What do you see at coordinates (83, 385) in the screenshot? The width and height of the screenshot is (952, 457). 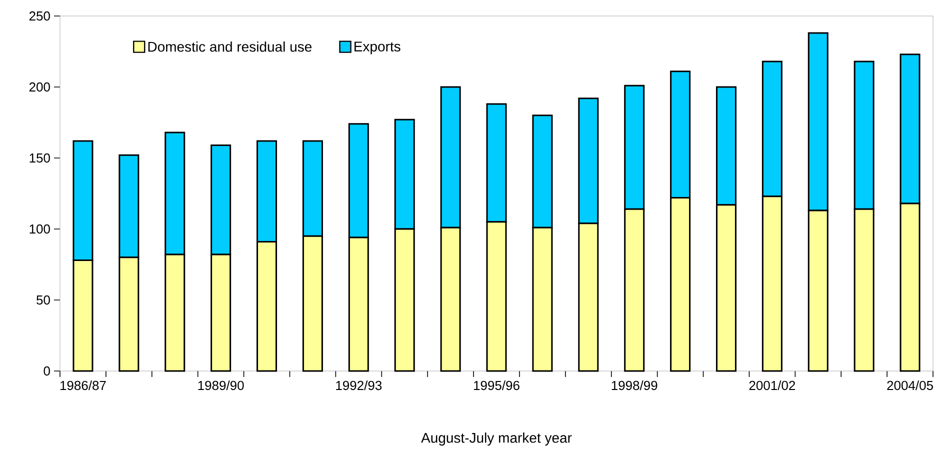 I see `x-tick-label: 1986/87` at bounding box center [83, 385].